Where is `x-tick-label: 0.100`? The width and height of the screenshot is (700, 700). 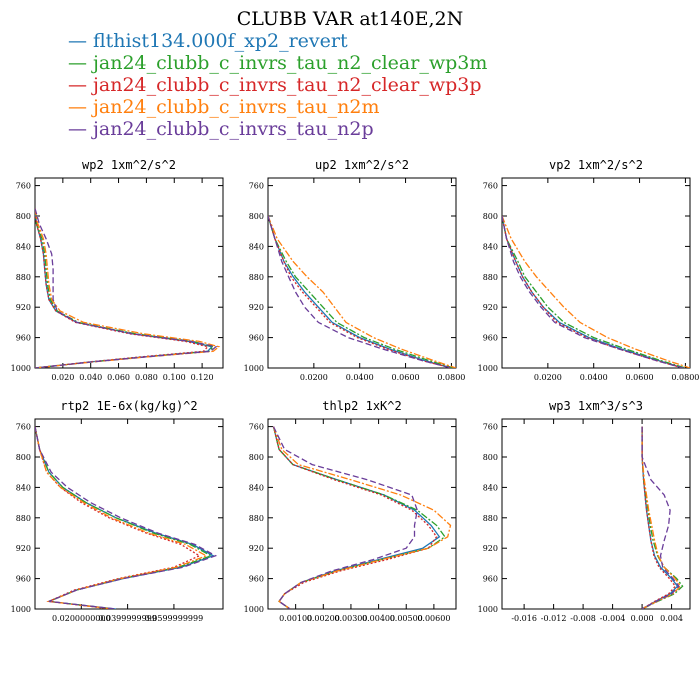
x-tick-label: 0.100 is located at coordinates (174, 377).